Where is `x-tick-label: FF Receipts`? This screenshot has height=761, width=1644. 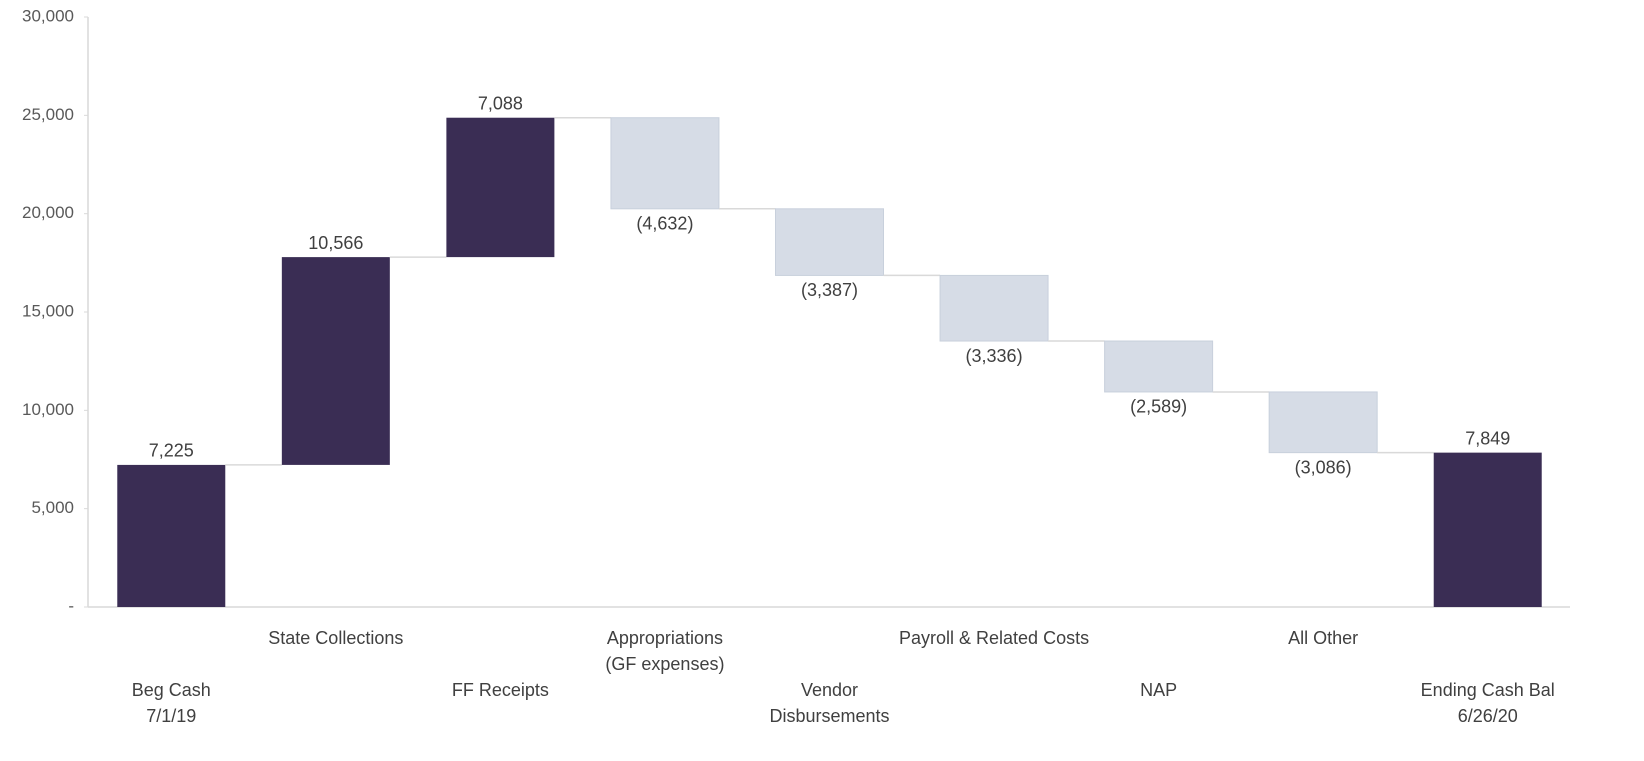
x-tick-label: FF Receipts is located at coordinates (500, 690).